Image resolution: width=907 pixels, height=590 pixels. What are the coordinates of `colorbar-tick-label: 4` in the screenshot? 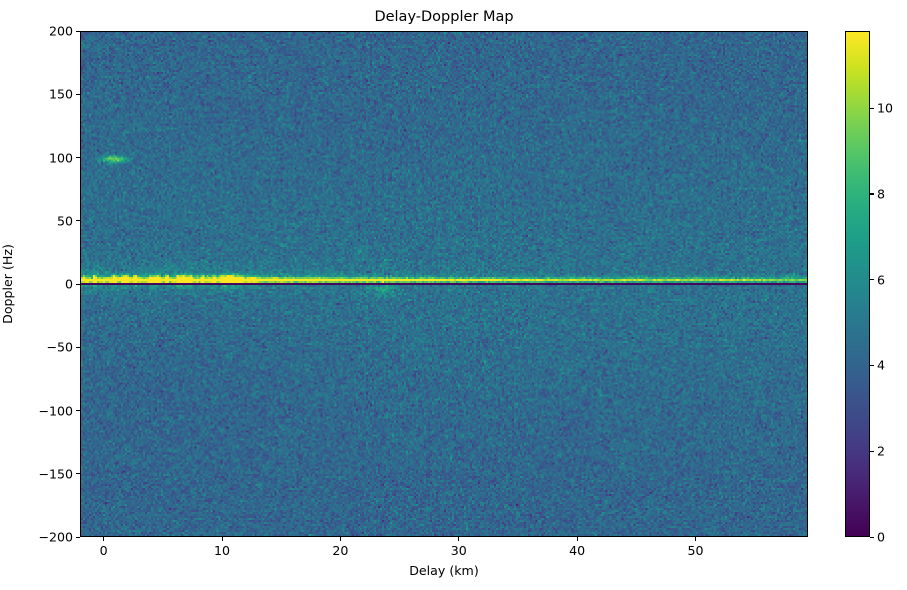 It's located at (881, 365).